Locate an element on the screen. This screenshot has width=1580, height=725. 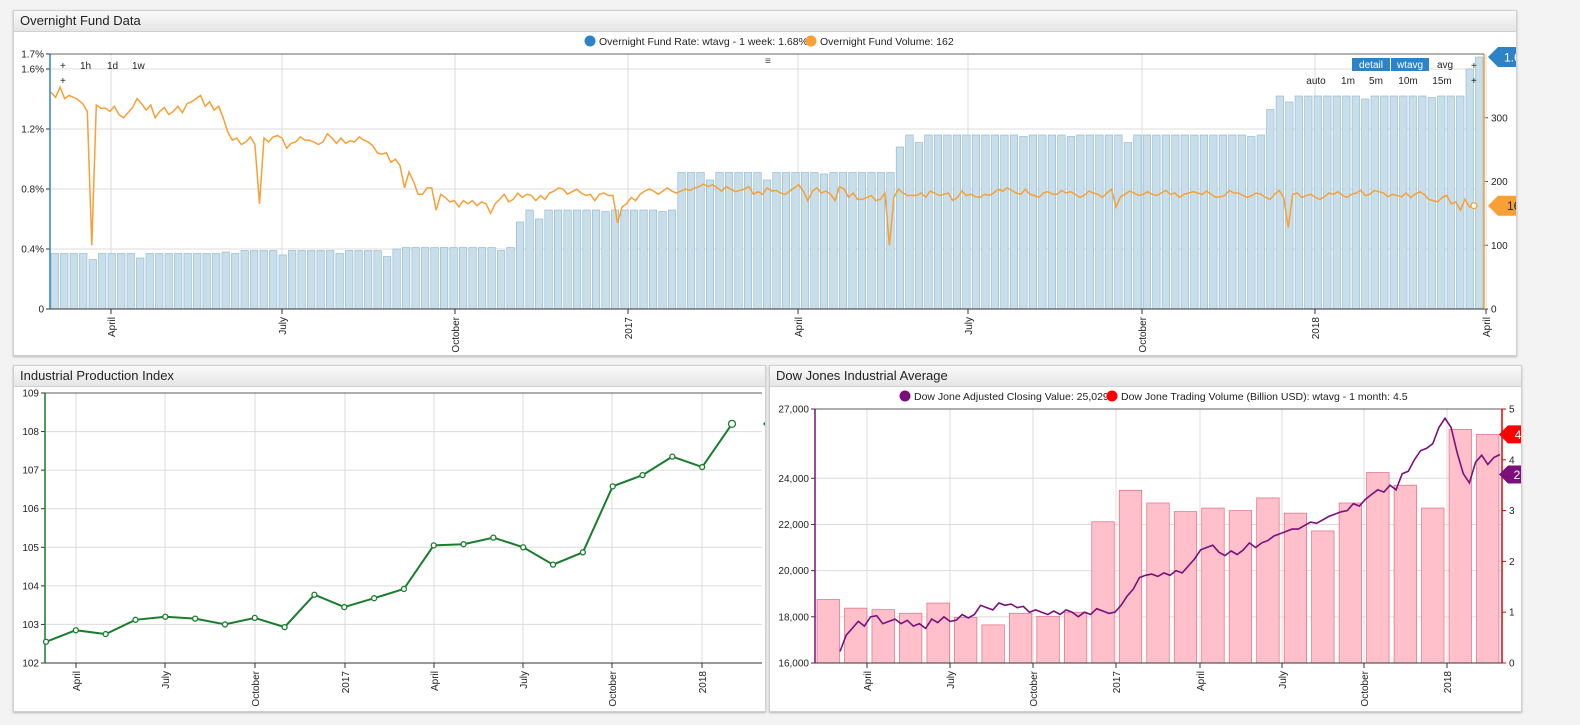
mode-button-detail: detail is located at coordinates (1371, 65).